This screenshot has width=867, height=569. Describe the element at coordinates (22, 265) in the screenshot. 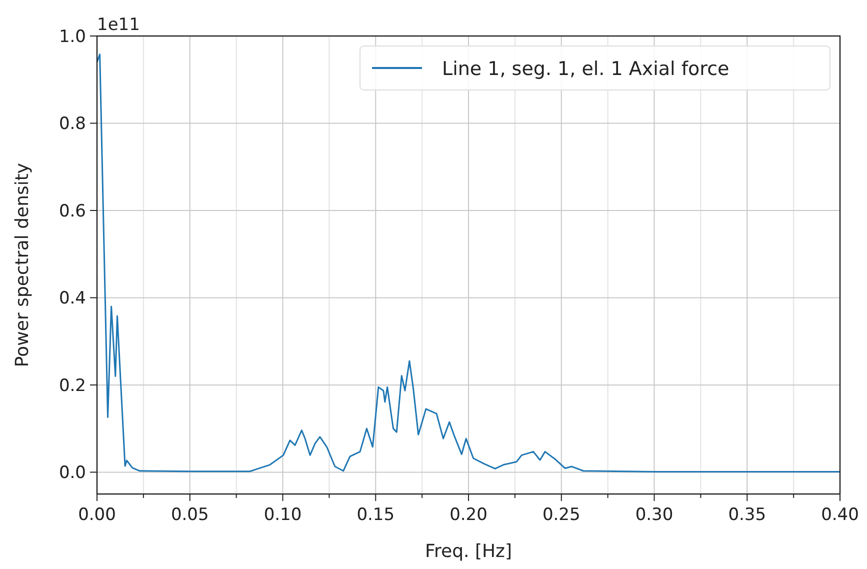

I see `y-axis-title: Power spectral density` at that location.